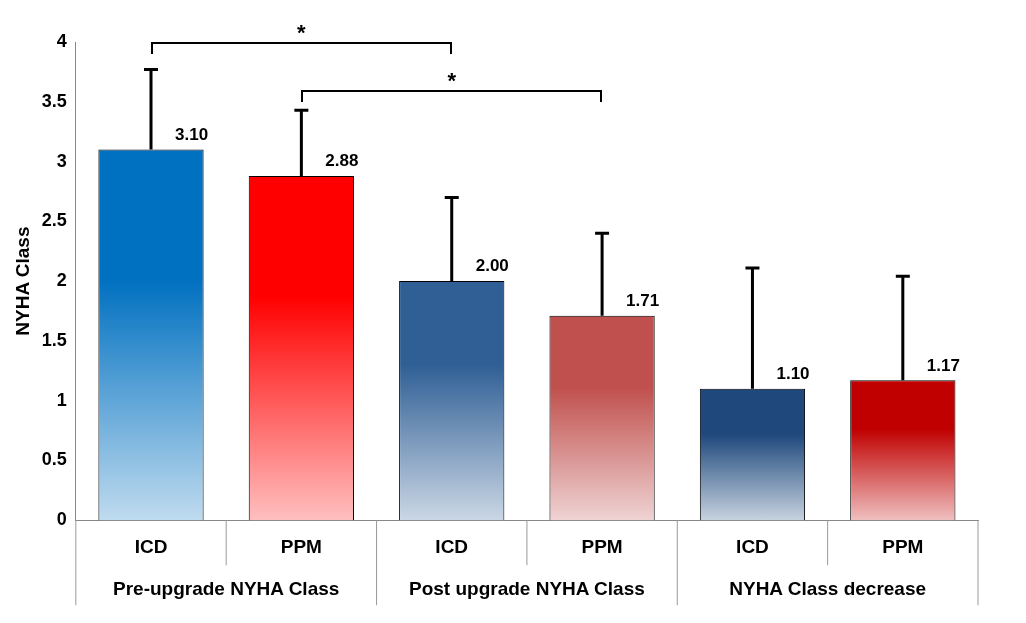 Image resolution: width=1026 pixels, height=623 pixels. Describe the element at coordinates (61, 160) in the screenshot. I see `y-tick-label: 3` at that location.